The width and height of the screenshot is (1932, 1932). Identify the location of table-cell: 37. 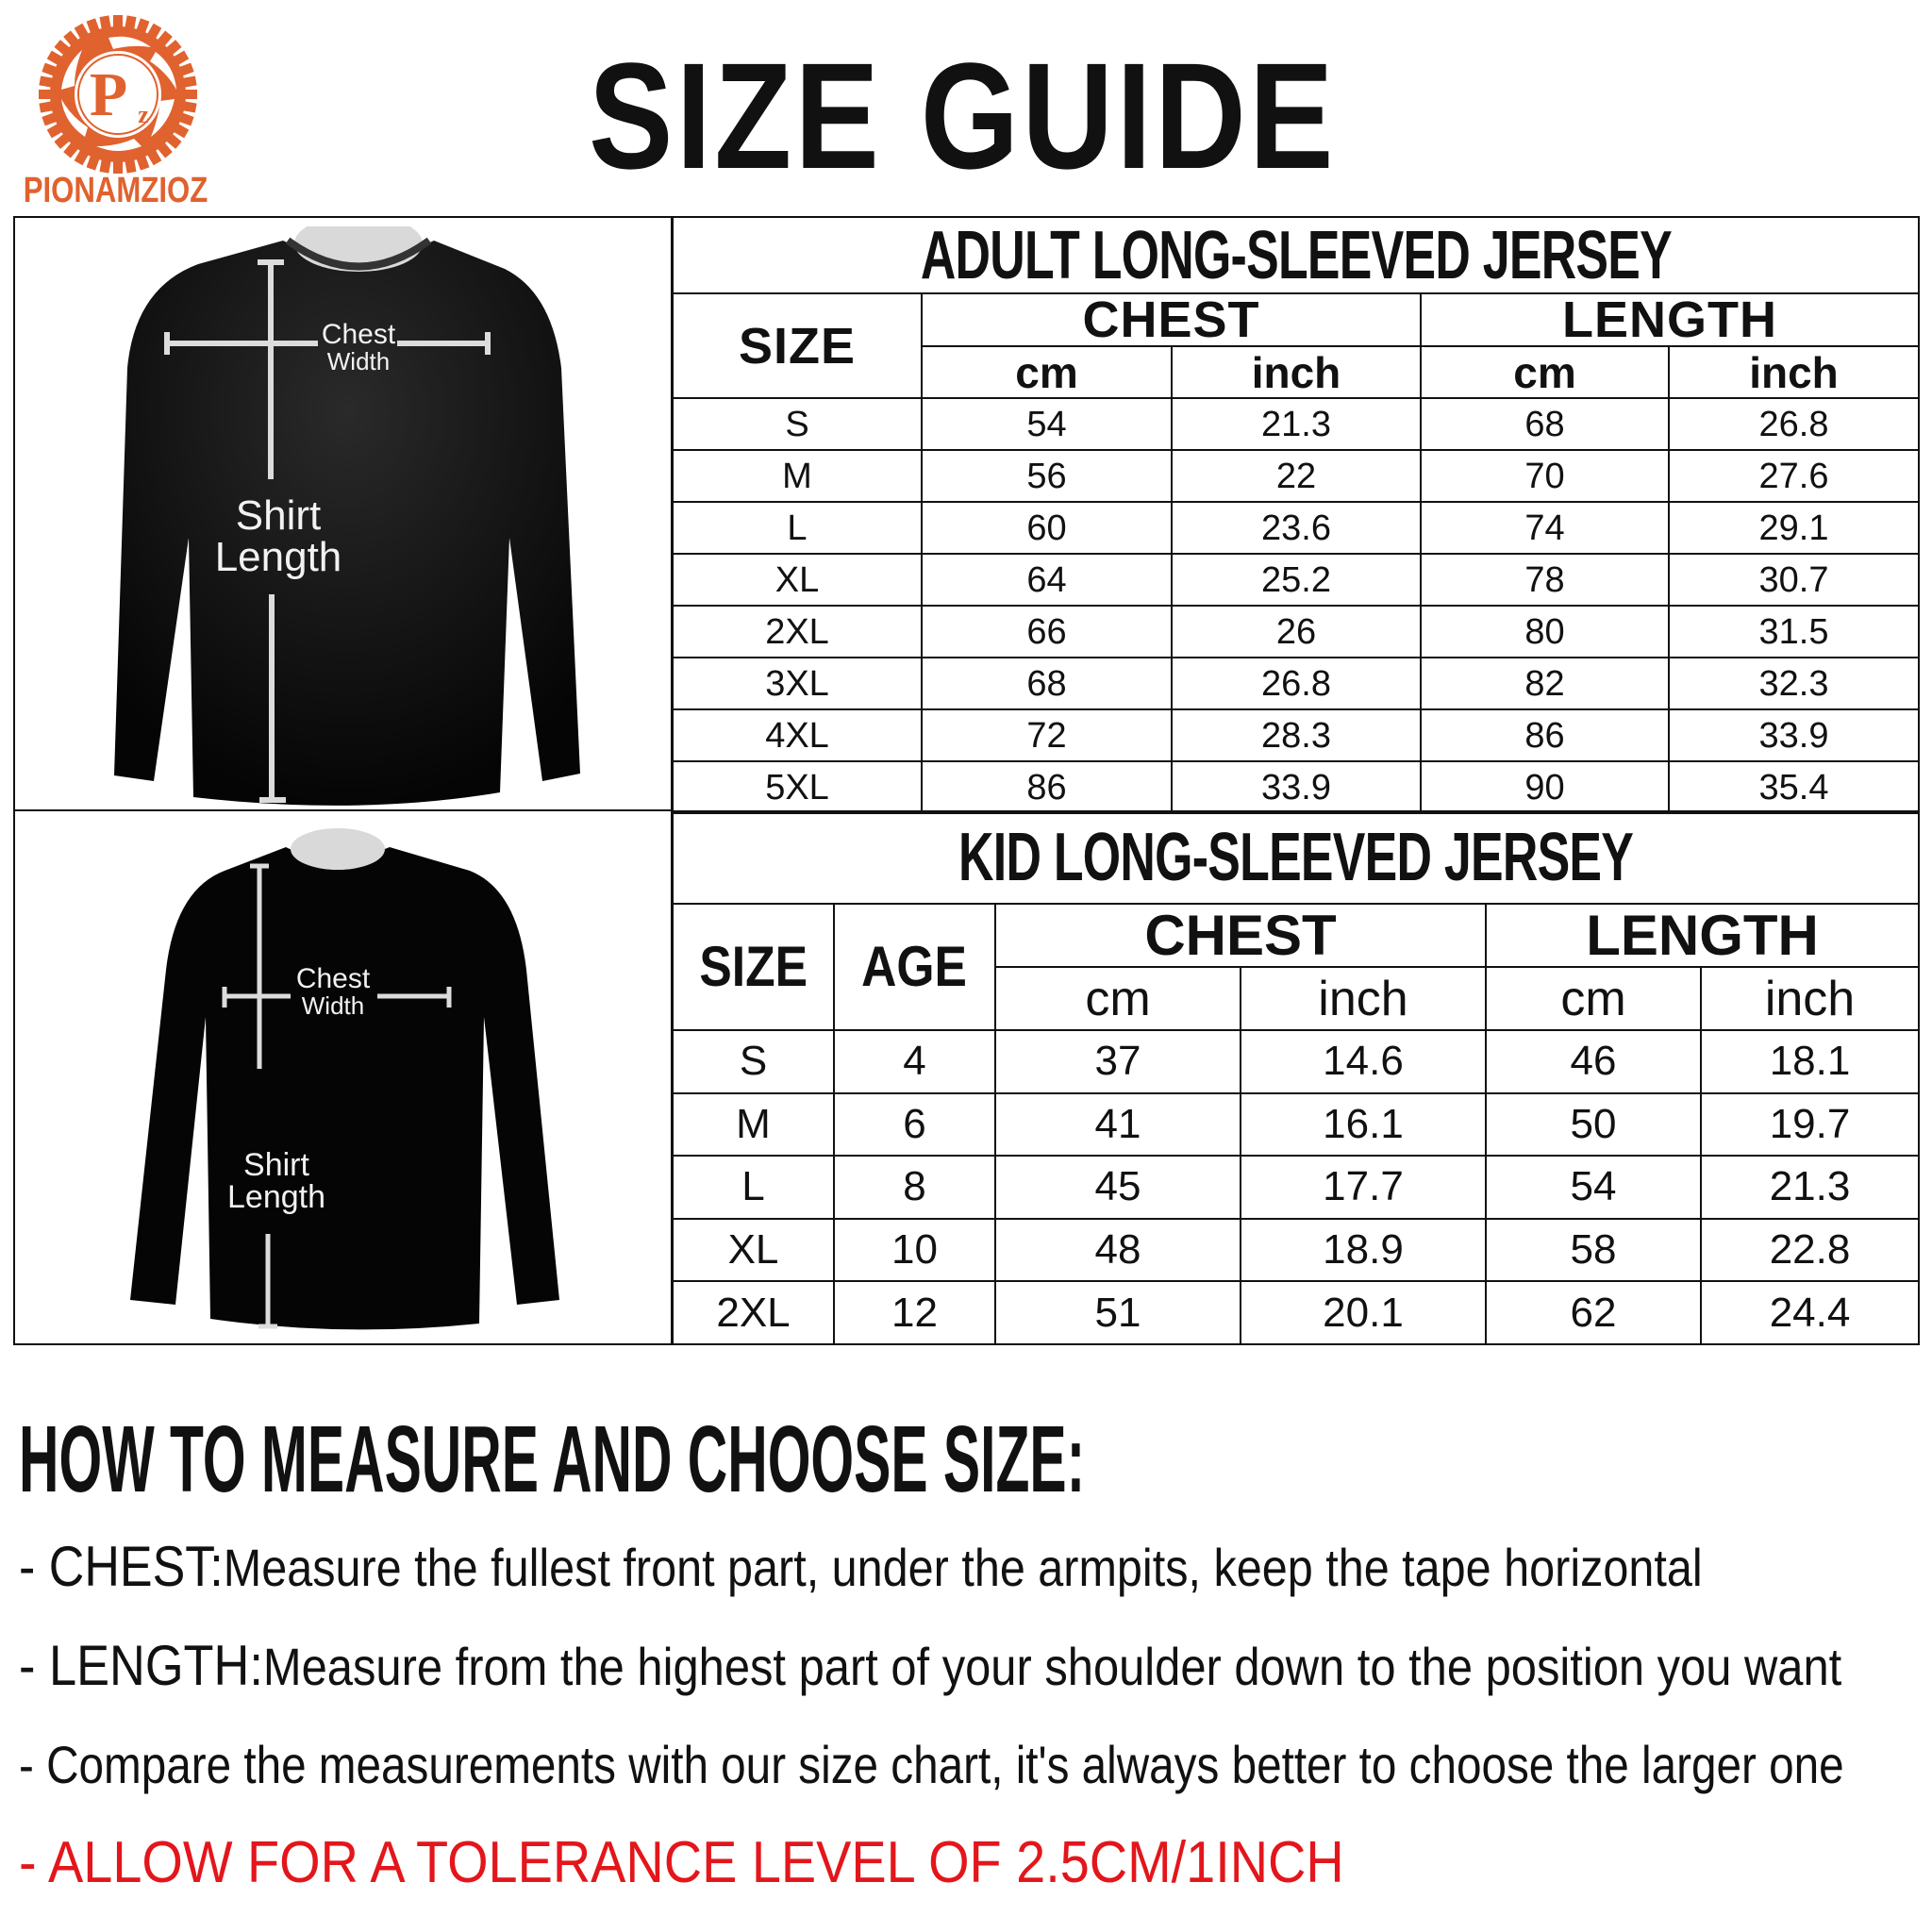
(1118, 1062).